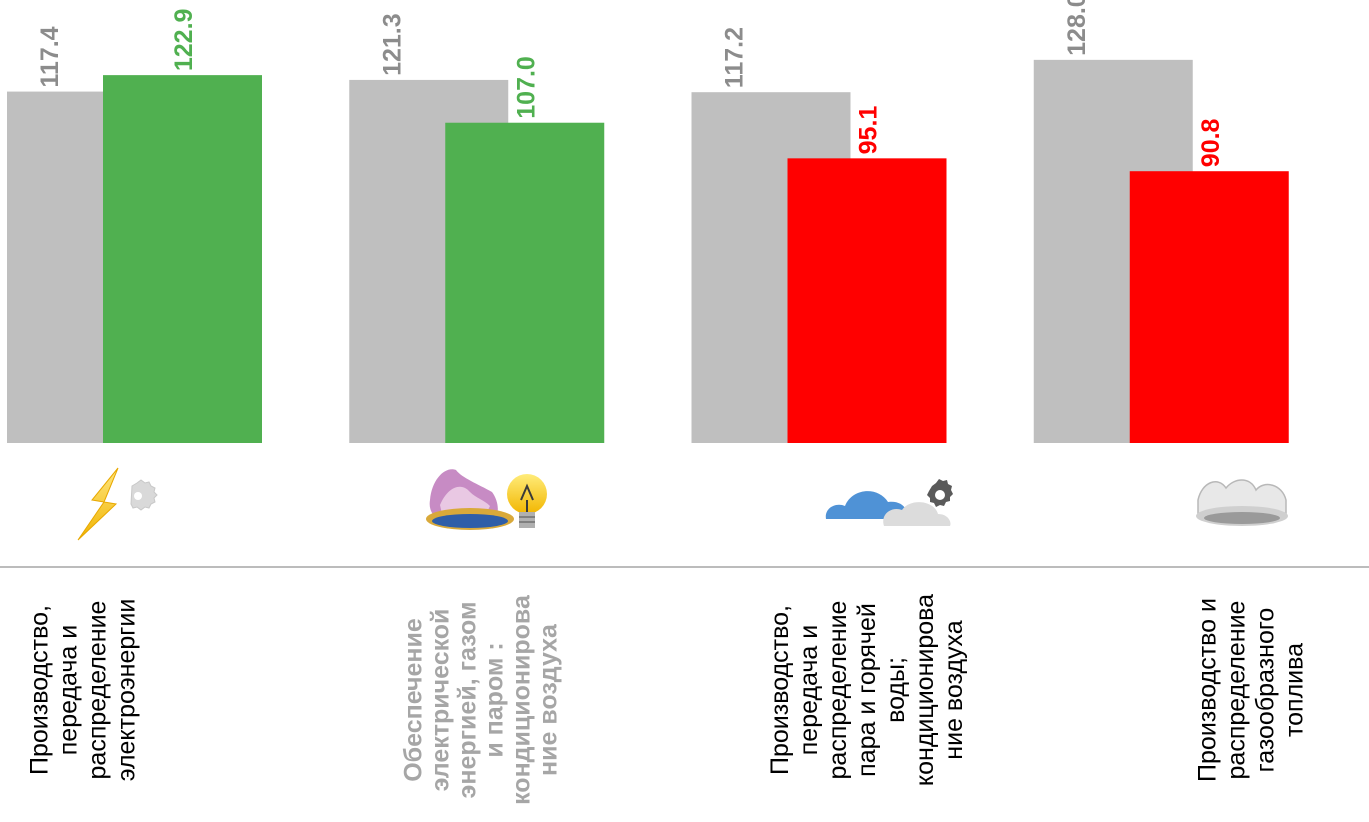 The height and width of the screenshot is (822, 1369). Describe the element at coordinates (1211, 142) in the screenshot. I see `value-label-colored-4: 90.8` at that location.